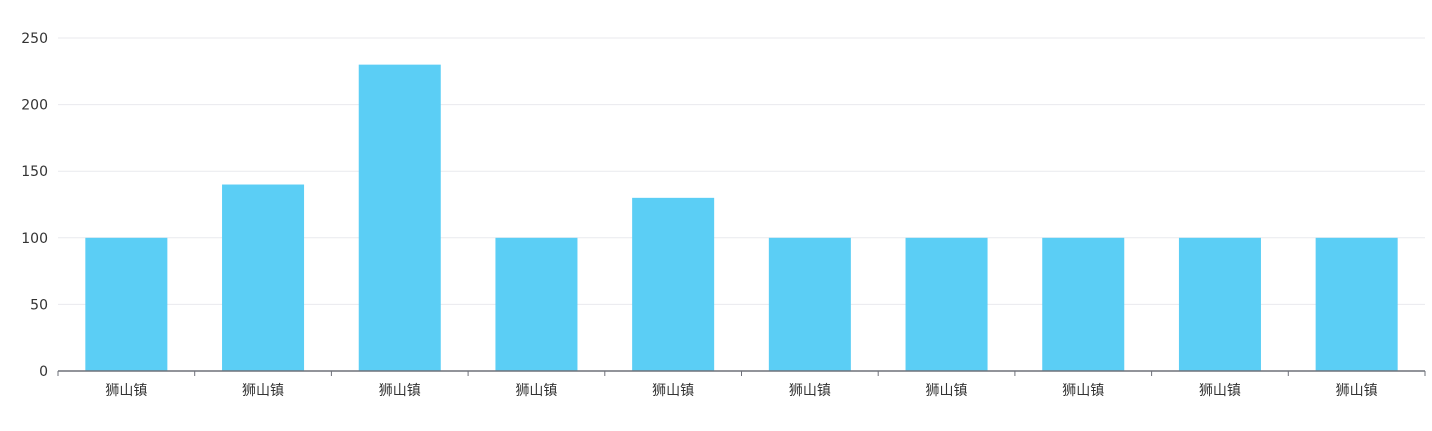 Image resolution: width=1432 pixels, height=431 pixels. What do you see at coordinates (39, 305) in the screenshot?
I see `y-tick-label: 50` at bounding box center [39, 305].